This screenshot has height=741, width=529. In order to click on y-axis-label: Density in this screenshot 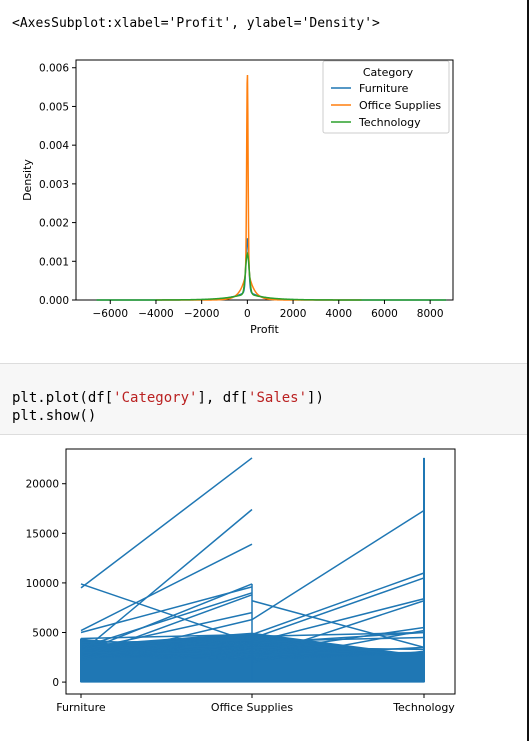, I will do `click(27, 180)`.